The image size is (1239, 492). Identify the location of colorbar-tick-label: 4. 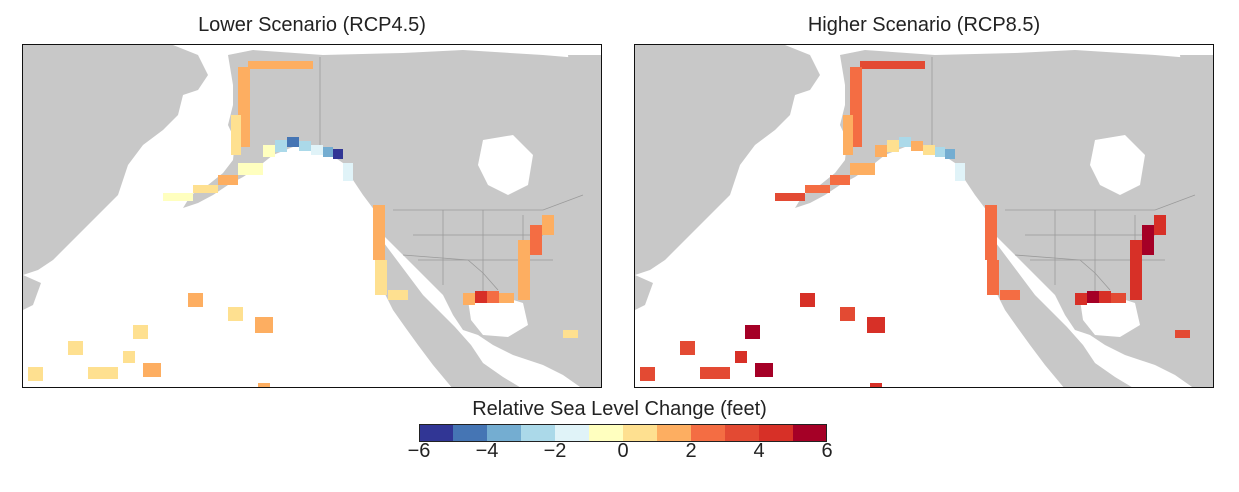
(759, 451).